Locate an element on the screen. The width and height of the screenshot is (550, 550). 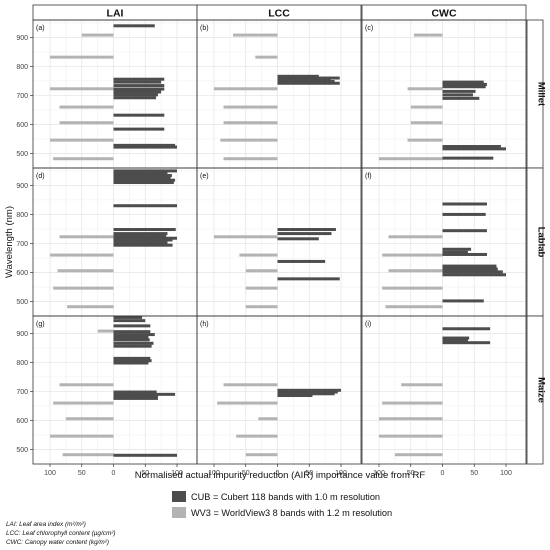
row-strip-label: Maize is located at coordinates (541, 390).